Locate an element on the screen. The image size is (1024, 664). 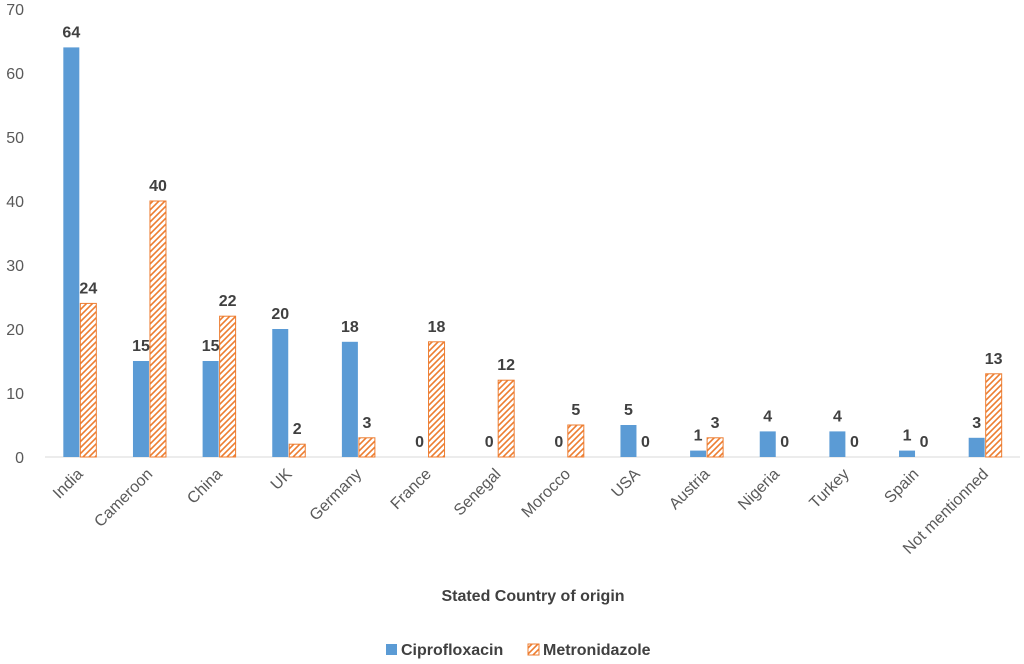
x-tick-label: Nigeria is located at coordinates (759, 490).